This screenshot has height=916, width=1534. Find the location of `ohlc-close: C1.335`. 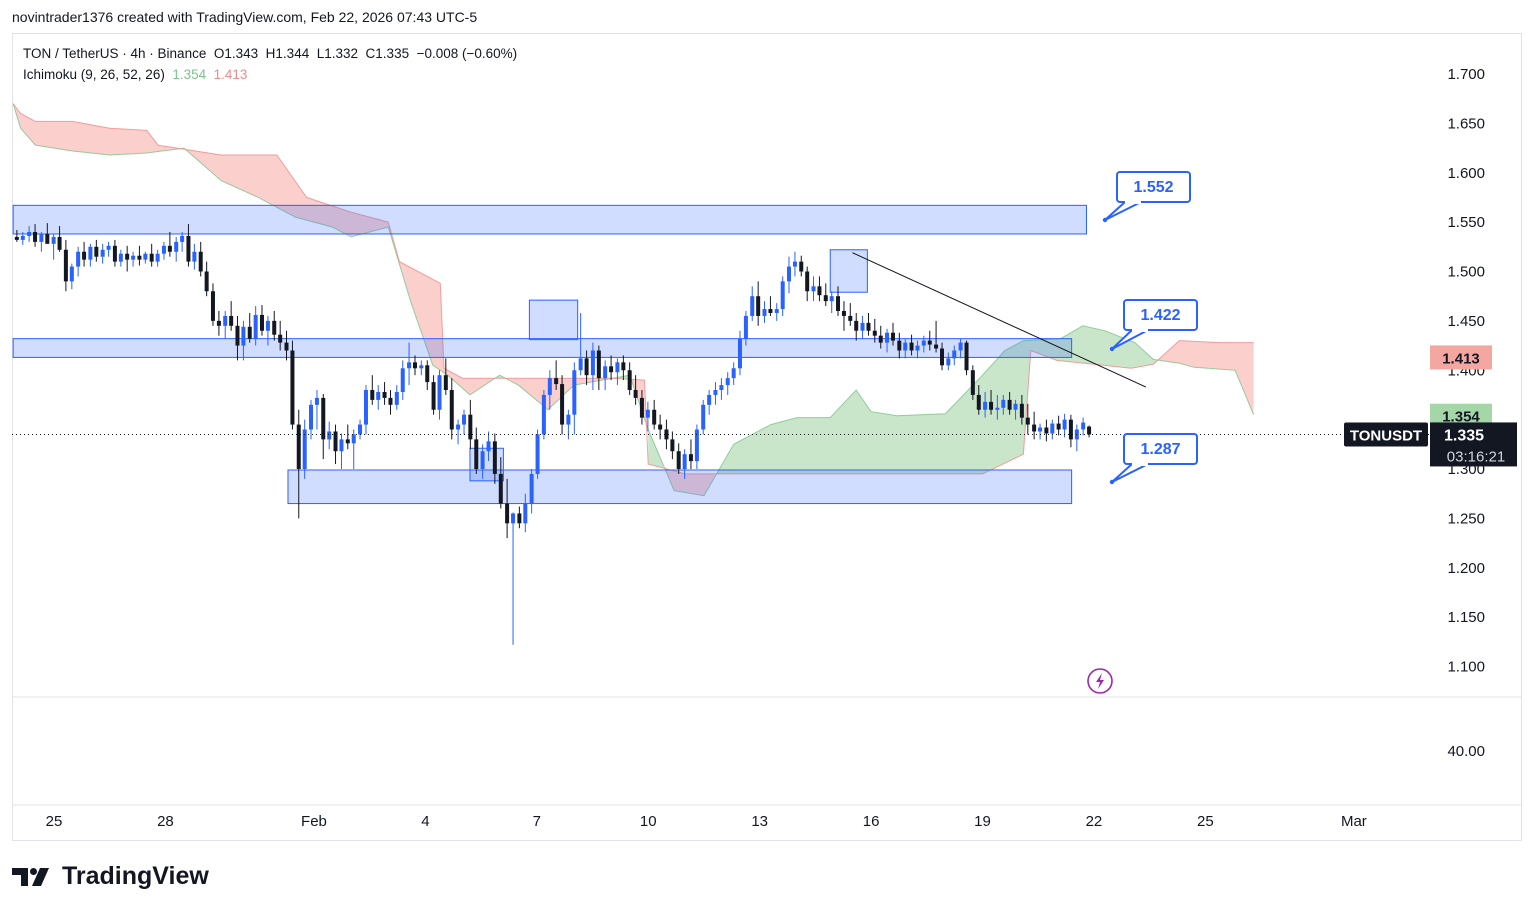

ohlc-close: C1.335 is located at coordinates (387, 53).